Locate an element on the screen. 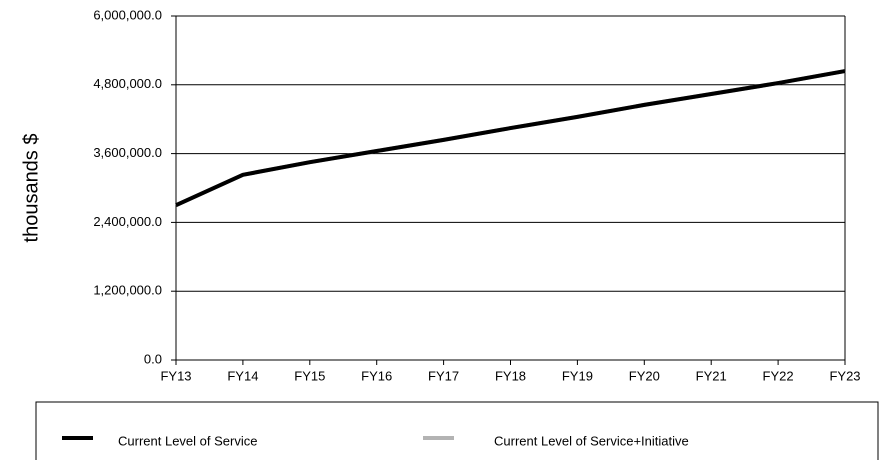 The image size is (888, 460). x-tick-label: FY21 is located at coordinates (711, 375).